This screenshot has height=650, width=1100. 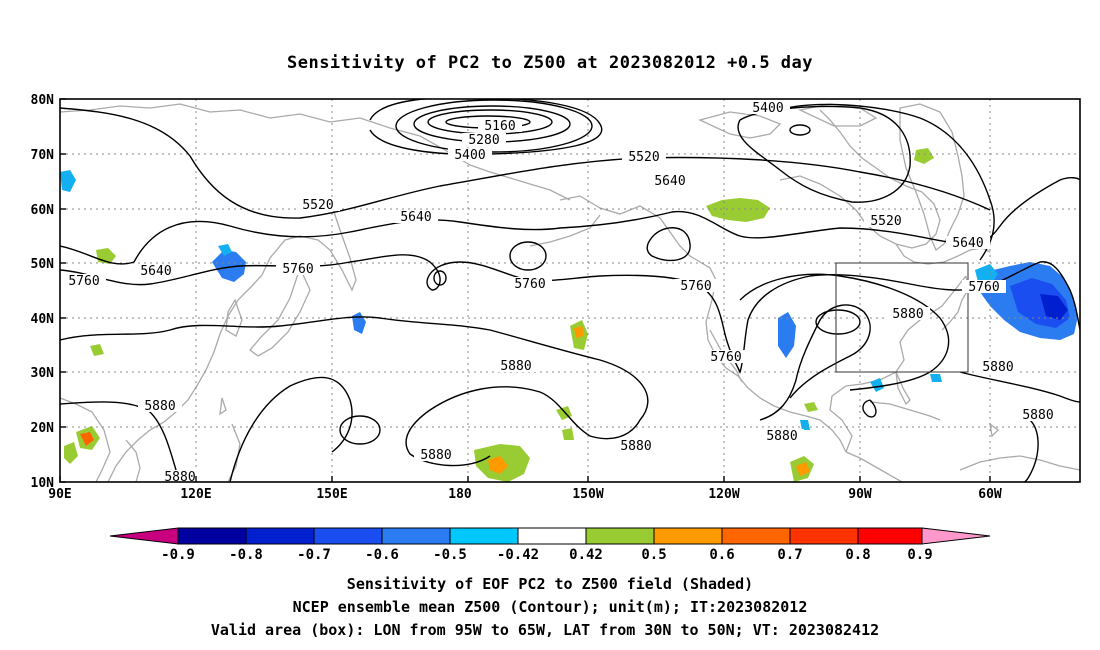 I want to click on lat-label: 10N, so click(x=43, y=483).